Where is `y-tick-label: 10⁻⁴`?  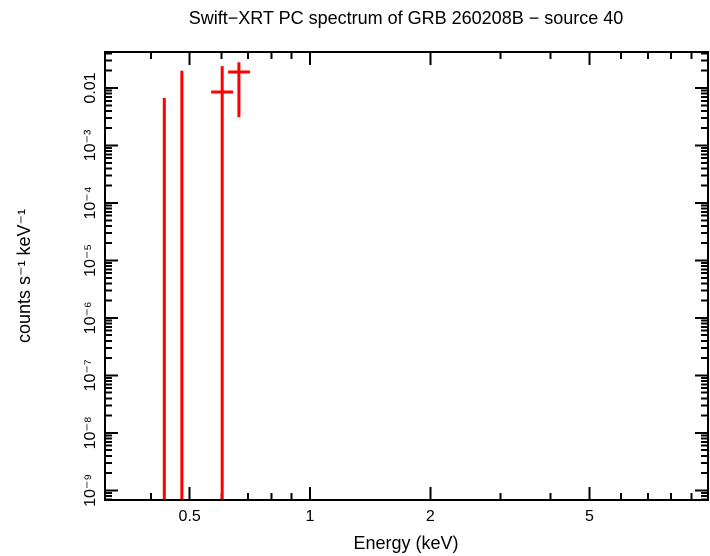
y-tick-label: 10⁻⁴ is located at coordinates (90, 202).